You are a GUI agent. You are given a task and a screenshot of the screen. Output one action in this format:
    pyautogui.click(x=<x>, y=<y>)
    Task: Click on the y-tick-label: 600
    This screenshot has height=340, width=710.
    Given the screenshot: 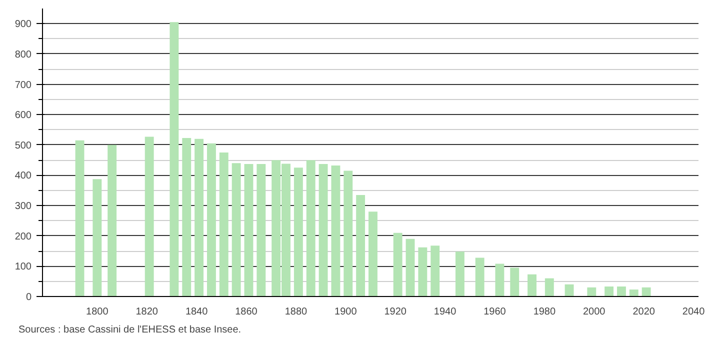 What is the action you would take?
    pyautogui.click(x=23, y=116)
    